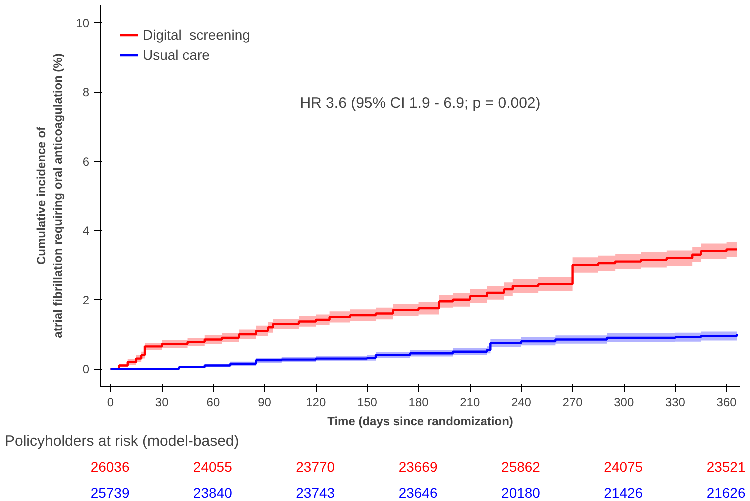  What do you see at coordinates (623, 467) in the screenshot?
I see `text: 24075` at bounding box center [623, 467].